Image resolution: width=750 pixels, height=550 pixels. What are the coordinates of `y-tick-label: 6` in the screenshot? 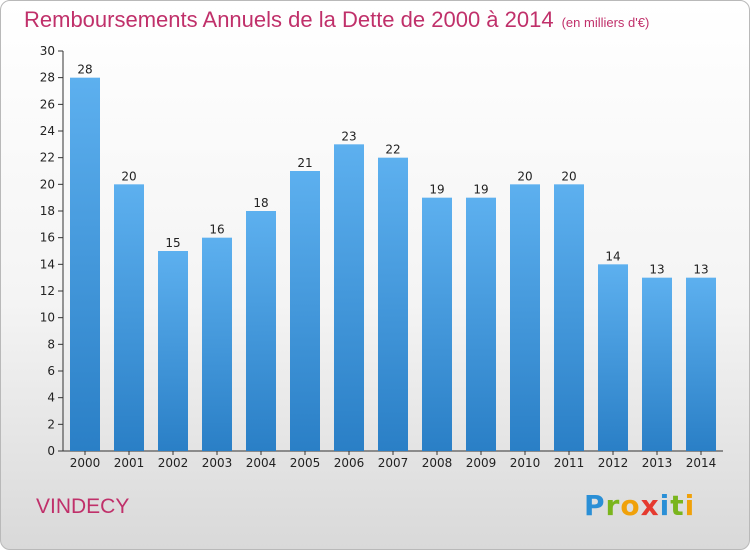 It's located at (51, 371).